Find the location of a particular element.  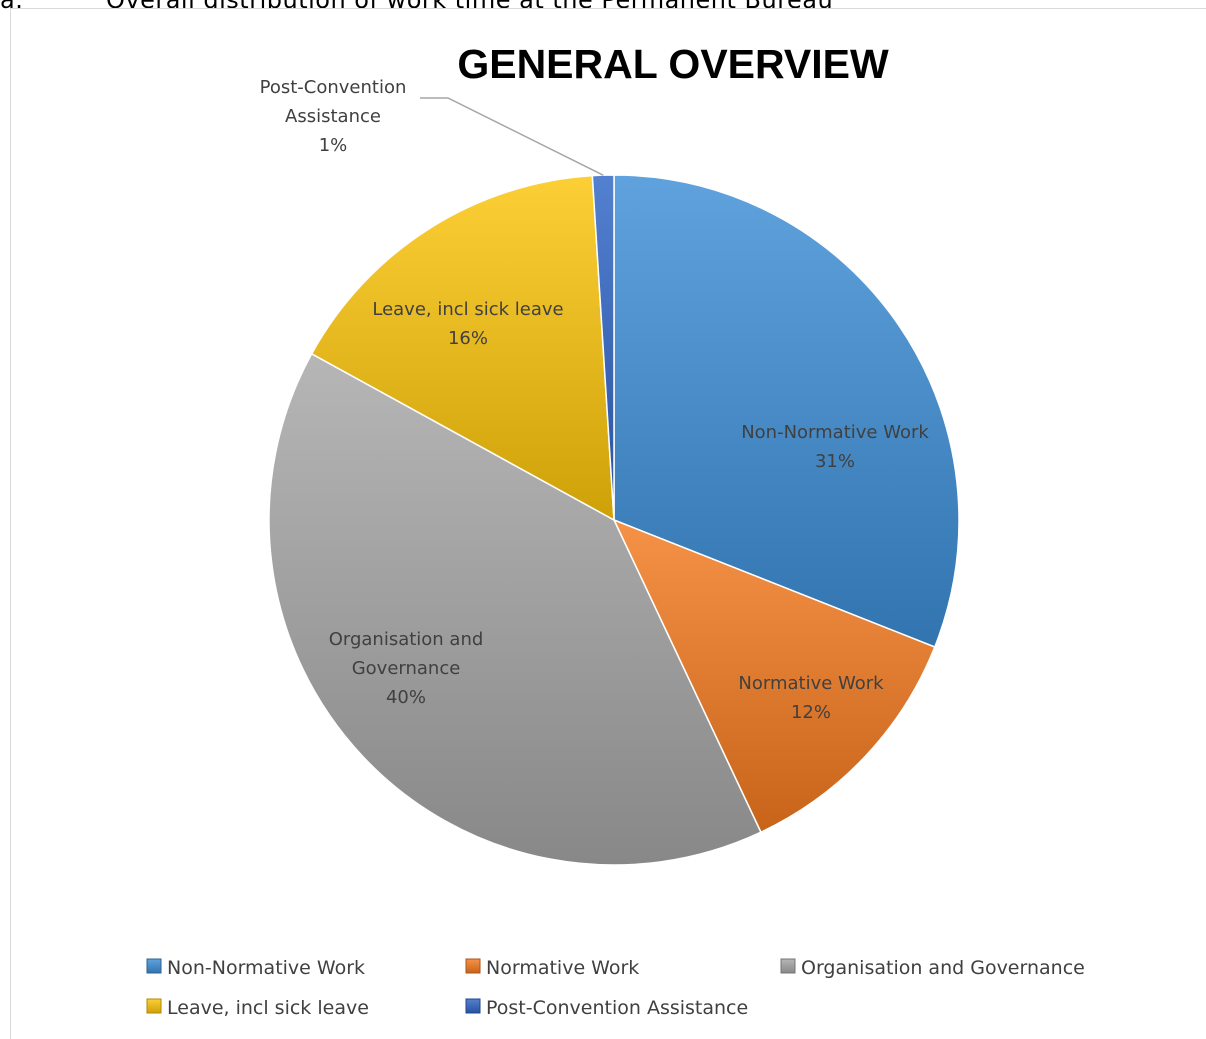

slice-label-non-normative-work: Non-Normative Work 31% is located at coordinates (835, 447).